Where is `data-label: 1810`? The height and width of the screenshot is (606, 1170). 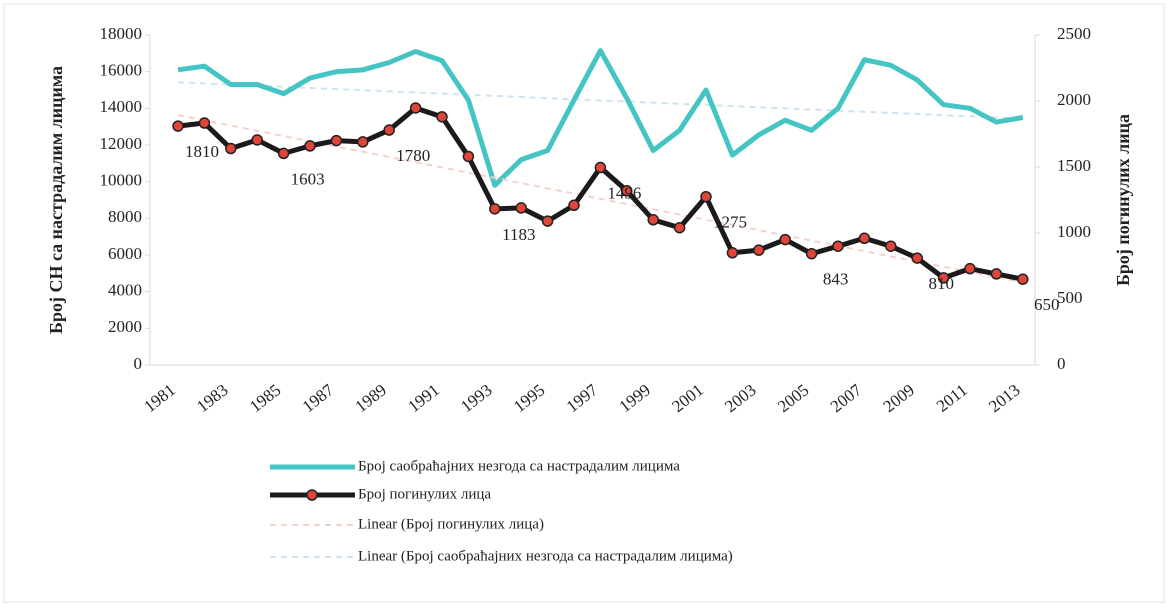 data-label: 1810 is located at coordinates (202, 151).